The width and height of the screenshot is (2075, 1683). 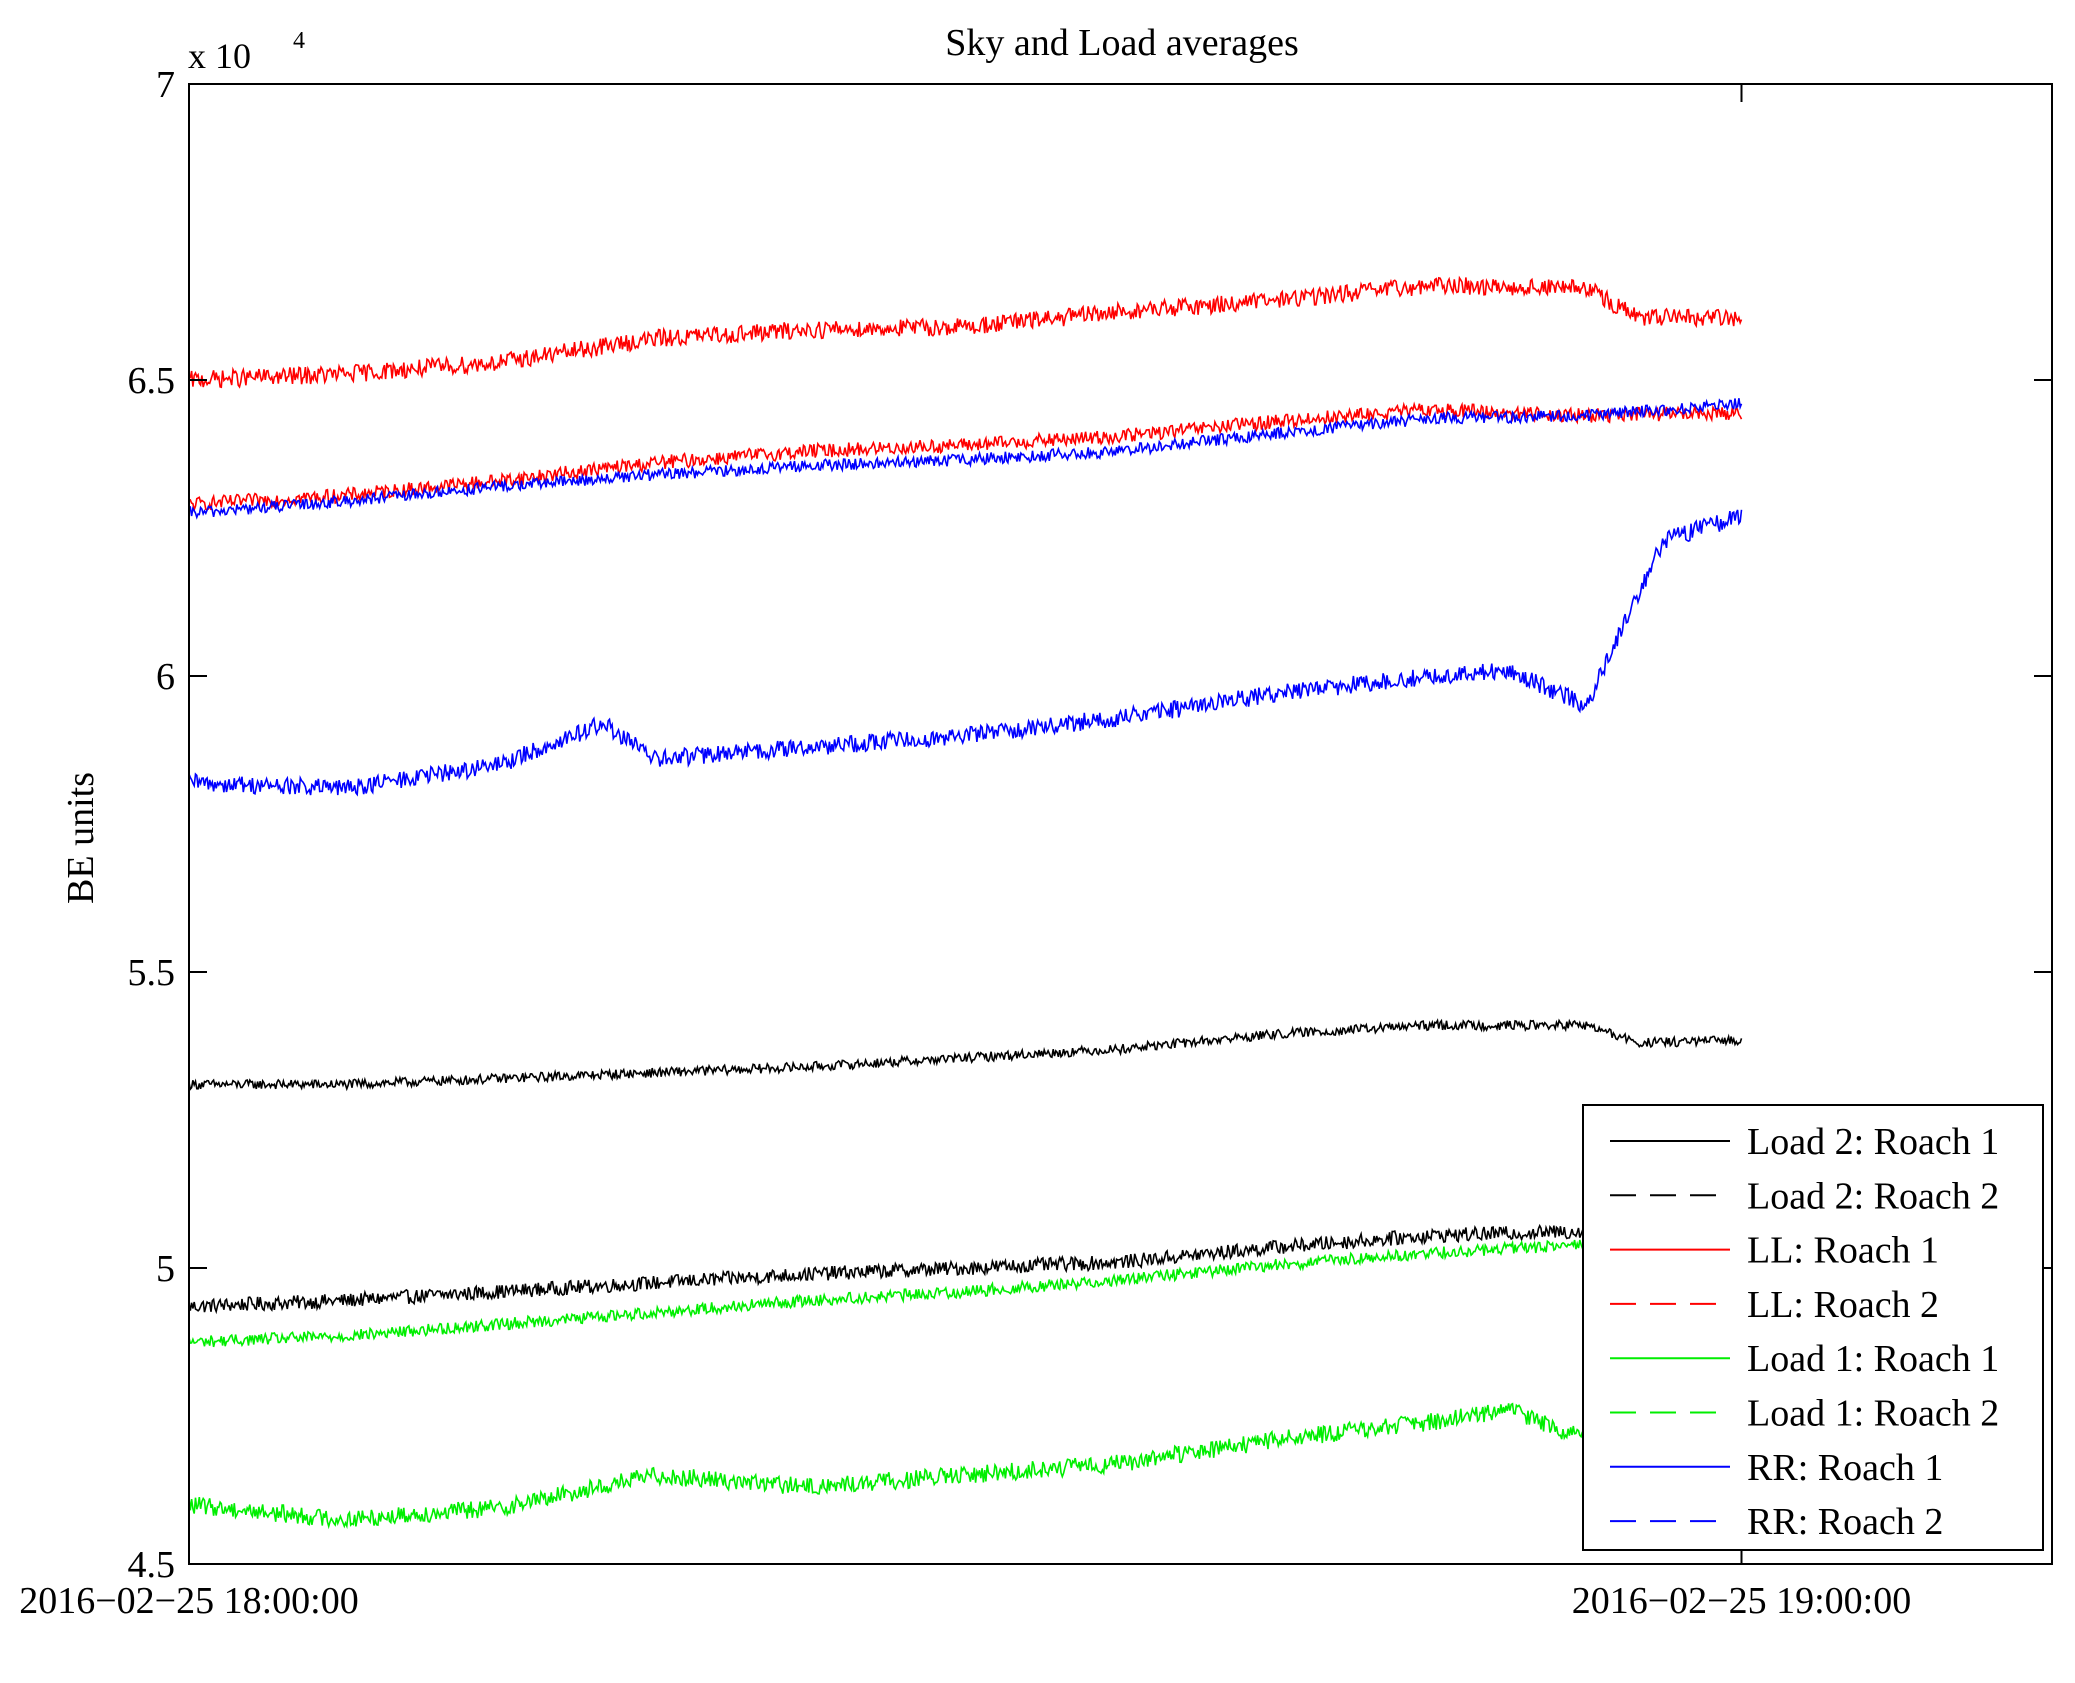 What do you see at coordinates (1873, 1359) in the screenshot?
I see `legend-label-load-1-roach-1: Load 1: Roach 1` at bounding box center [1873, 1359].